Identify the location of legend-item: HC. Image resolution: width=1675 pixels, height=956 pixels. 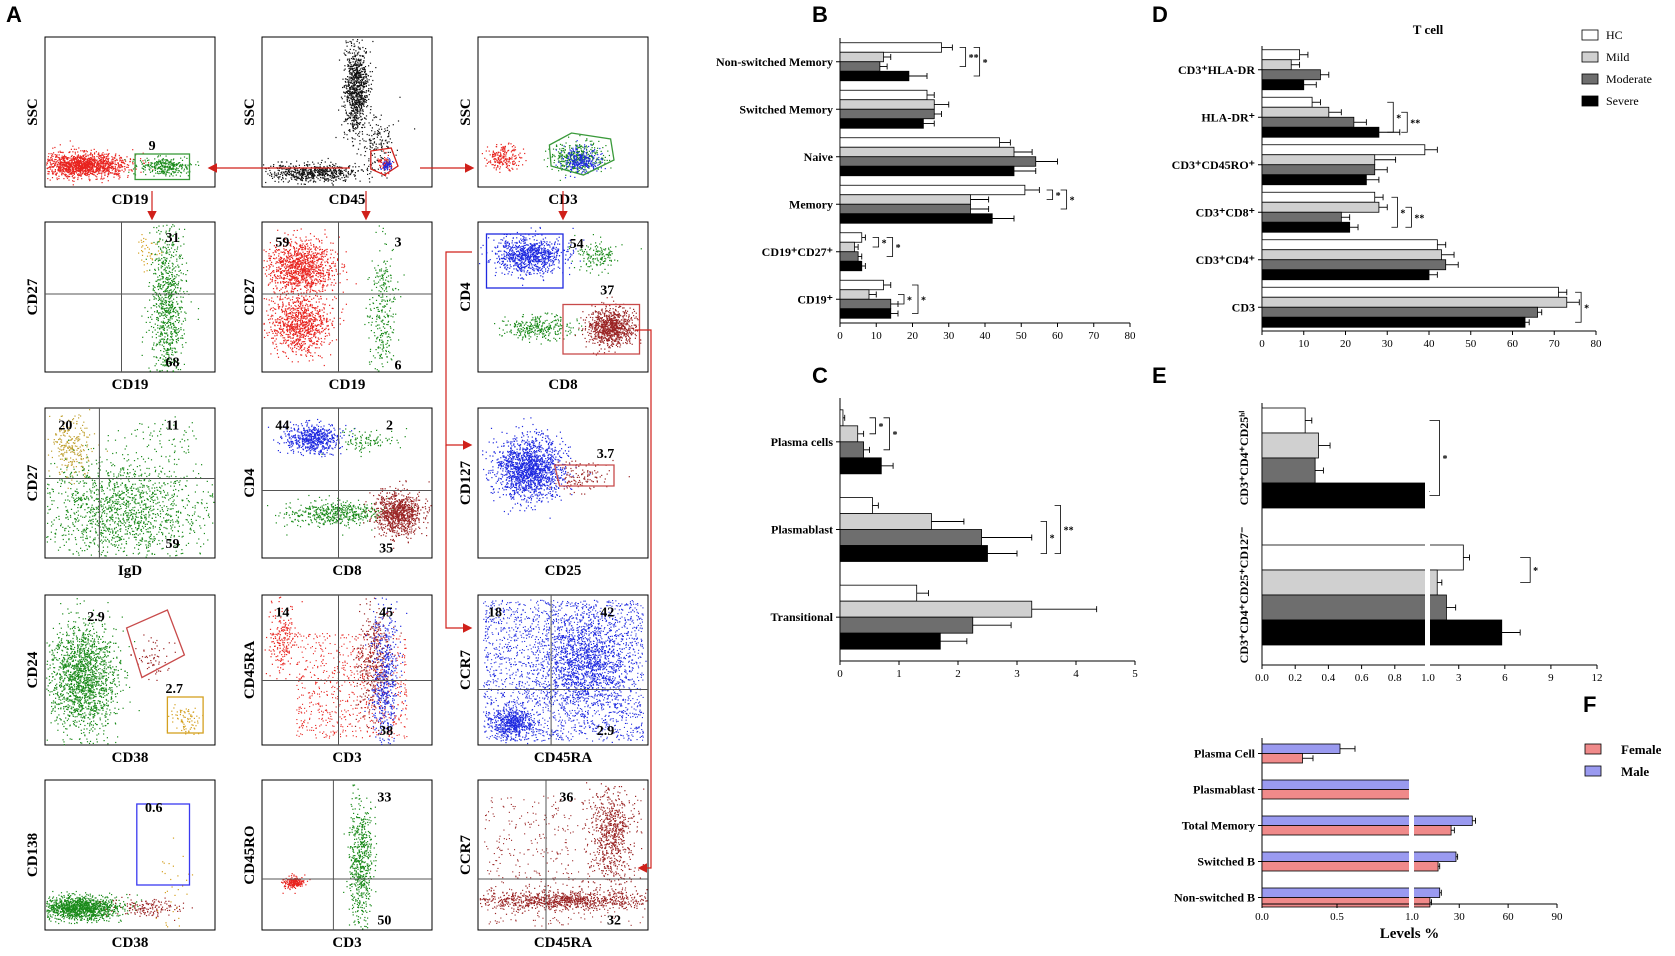
(1614, 35).